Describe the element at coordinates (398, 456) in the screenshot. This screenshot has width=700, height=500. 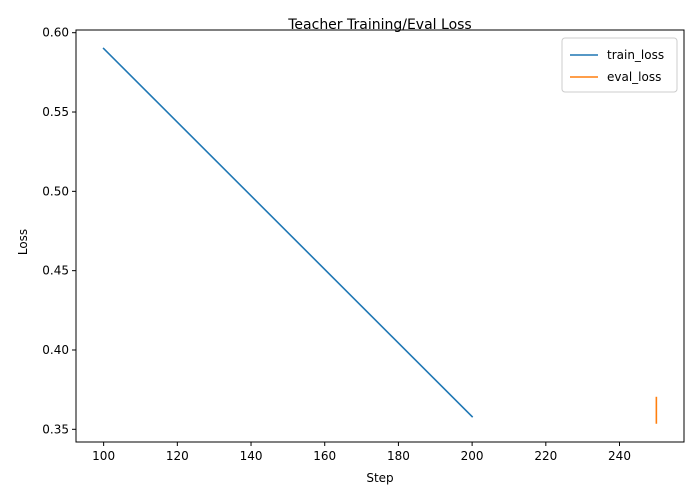
I see `x-tick-label: 180` at that location.